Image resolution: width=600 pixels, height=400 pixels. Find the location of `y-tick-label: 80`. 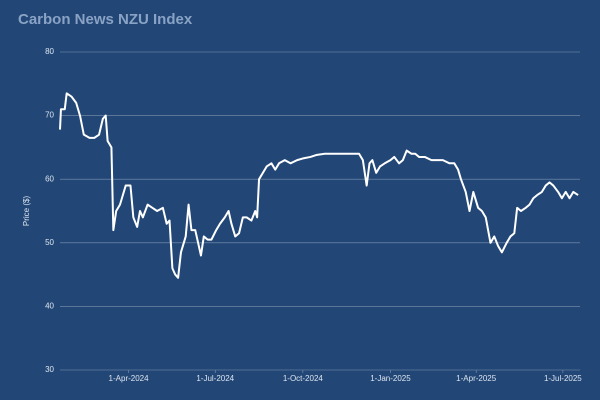

y-tick-label: 80 is located at coordinates (49, 51).